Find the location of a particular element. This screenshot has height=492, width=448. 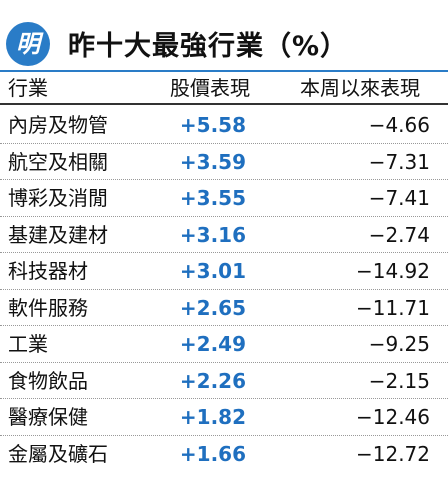

column-header: 行業 is located at coordinates (28, 88).